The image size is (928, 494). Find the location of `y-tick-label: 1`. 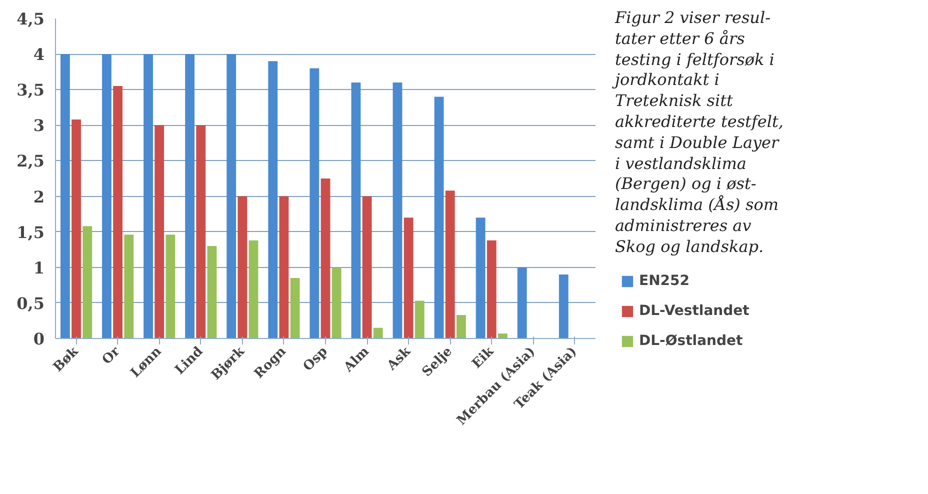

y-tick-label: 1 is located at coordinates (39, 268).